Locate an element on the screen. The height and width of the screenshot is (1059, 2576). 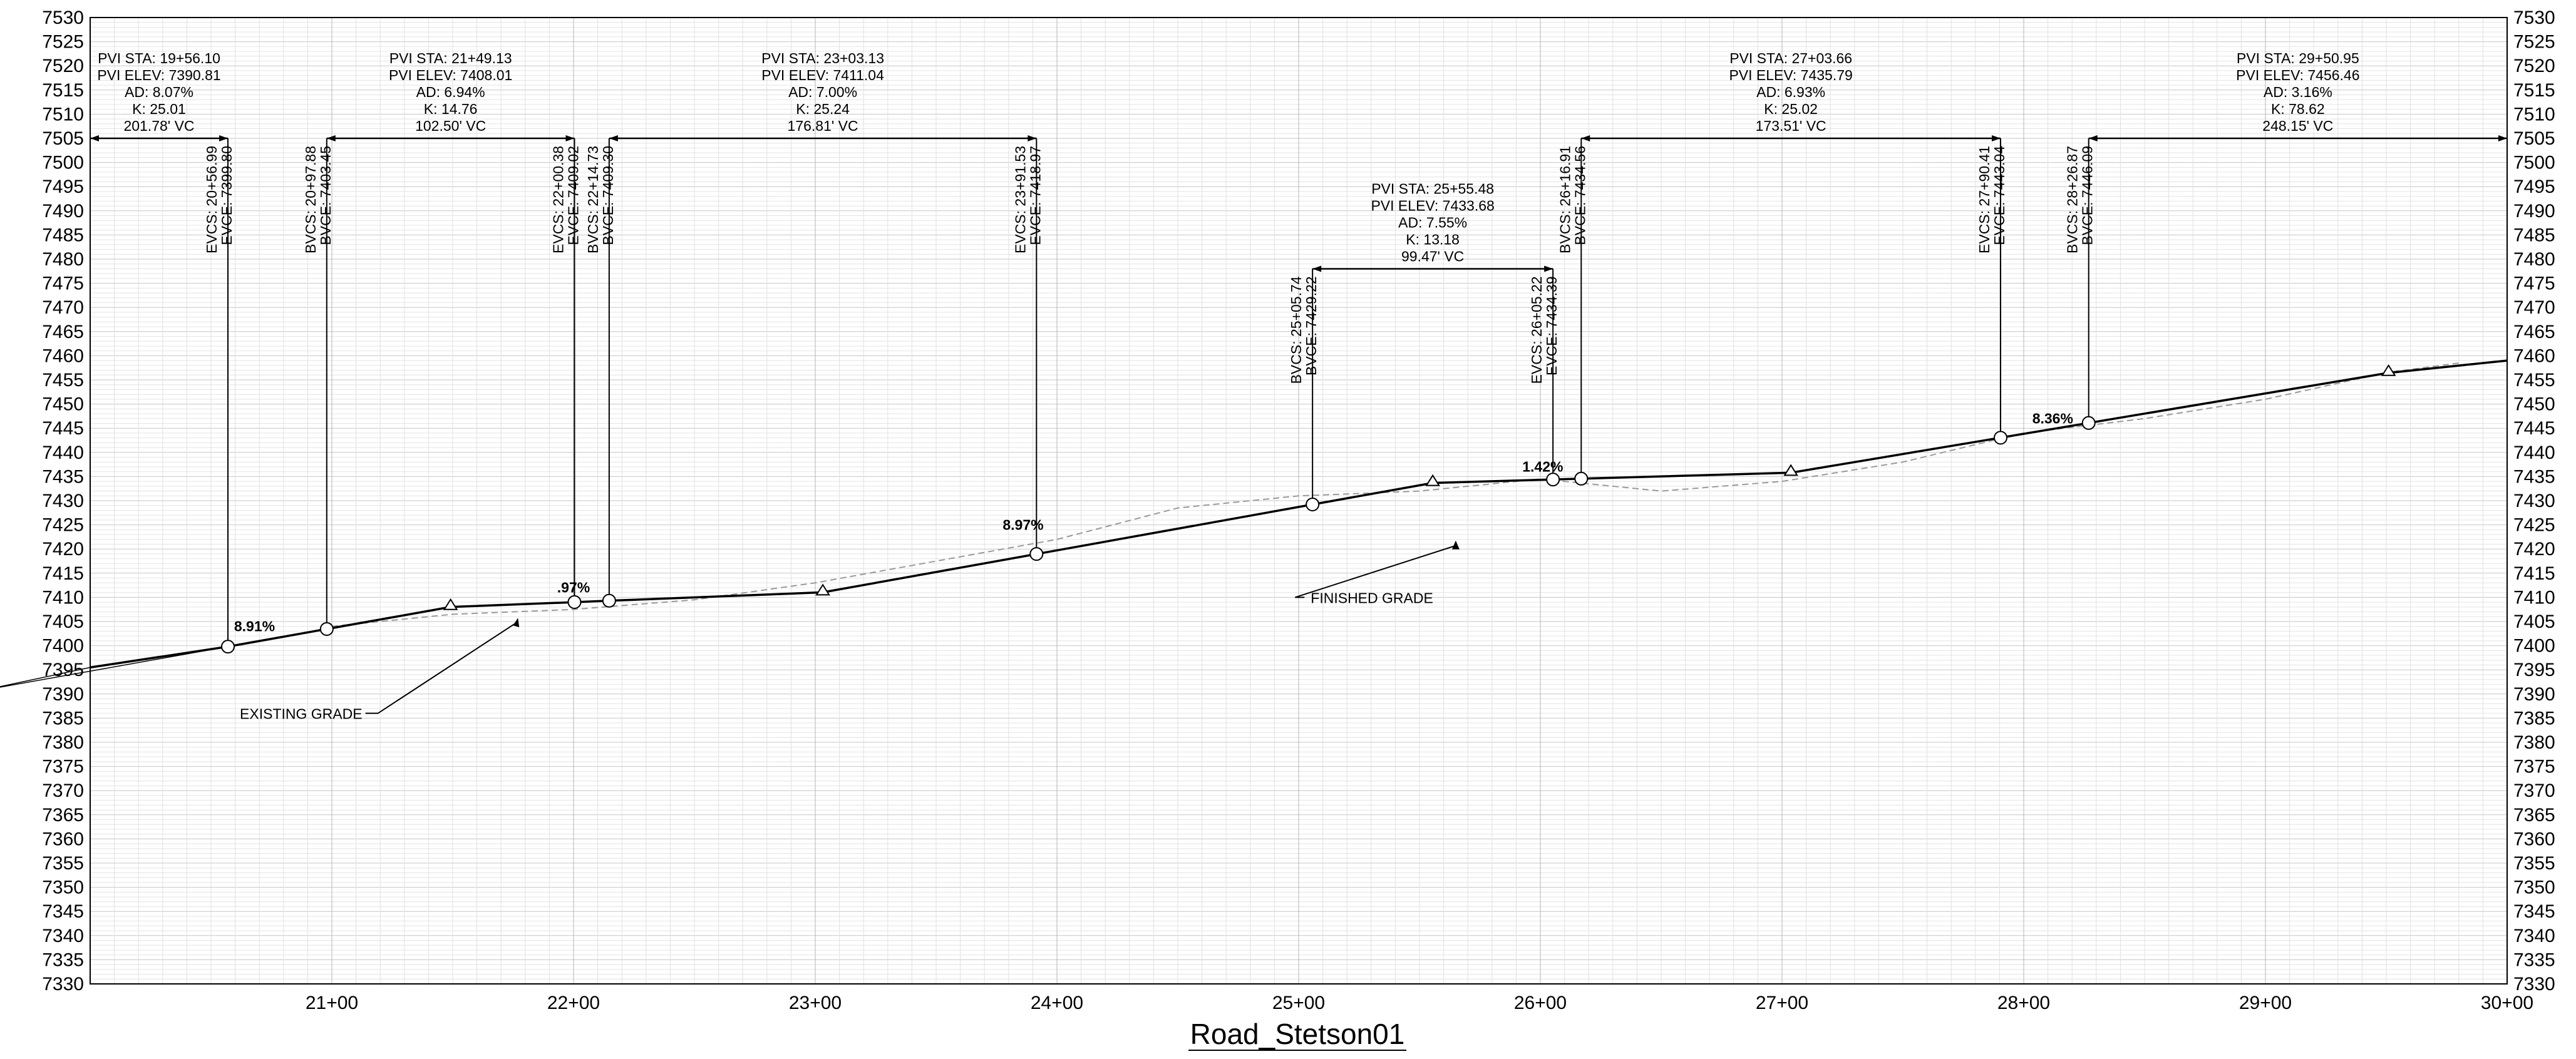
station-label: 27+00 is located at coordinates (1782, 1003).